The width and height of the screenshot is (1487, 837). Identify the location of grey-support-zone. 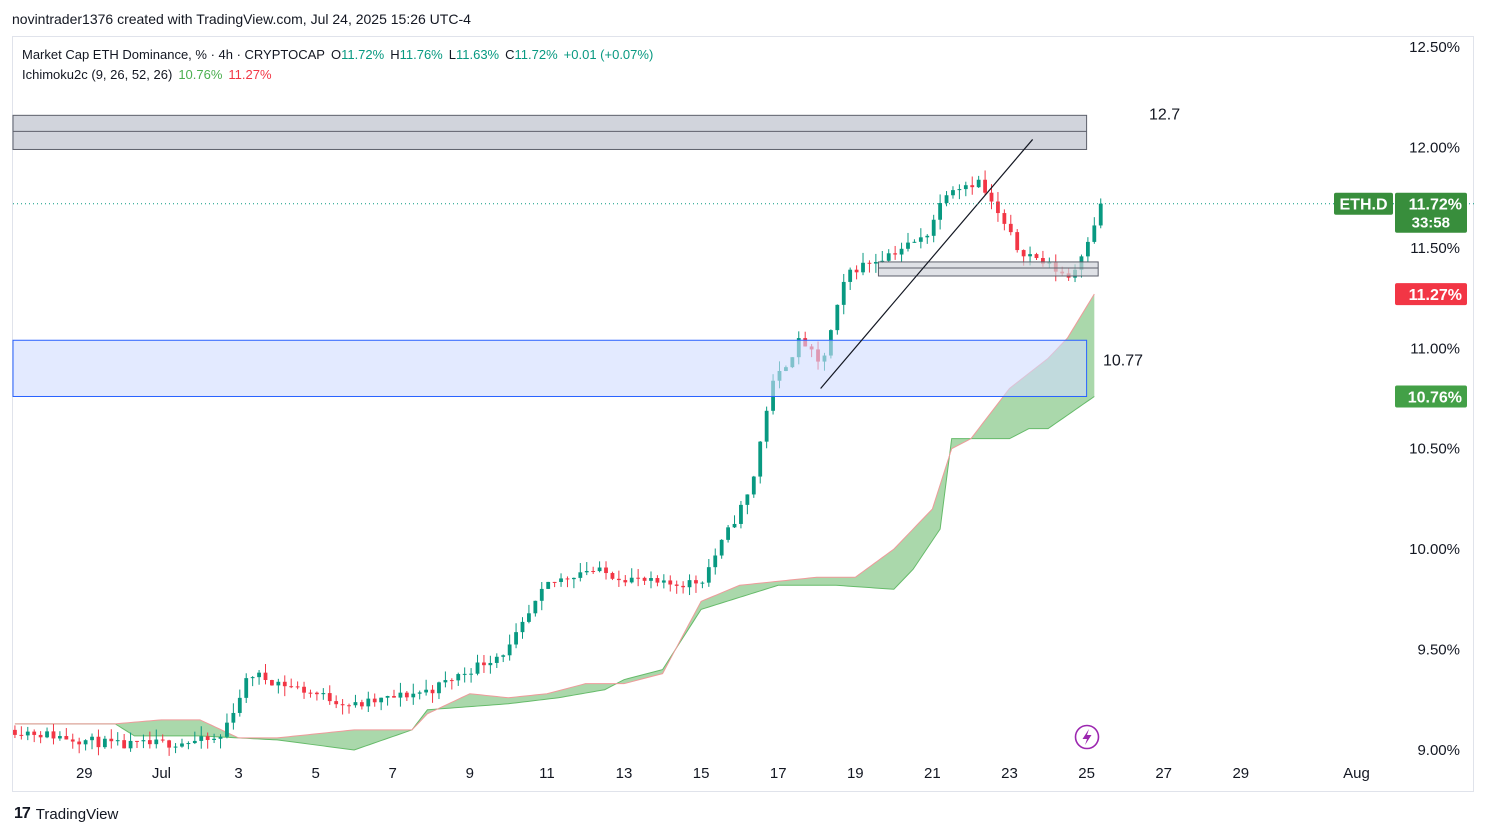
(988, 269).